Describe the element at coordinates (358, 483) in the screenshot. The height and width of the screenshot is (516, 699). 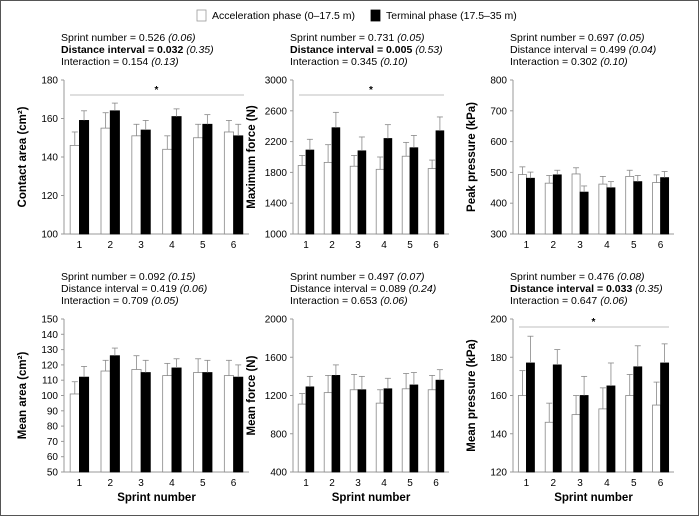
I see `x-tick-label: 3` at that location.